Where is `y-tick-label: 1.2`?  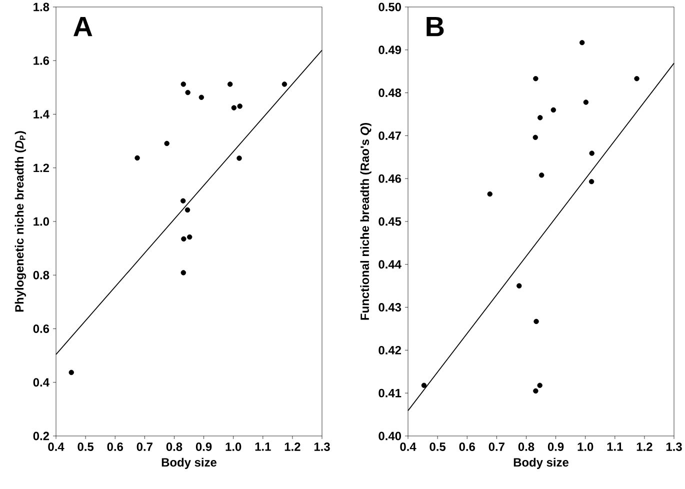
y-tick-label: 1.2 is located at coordinates (42, 168).